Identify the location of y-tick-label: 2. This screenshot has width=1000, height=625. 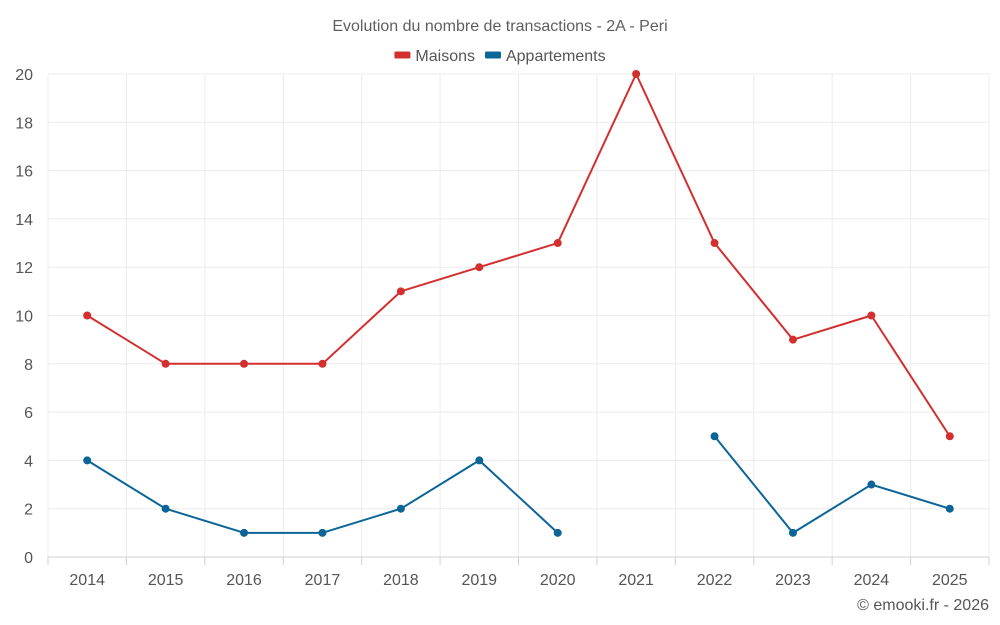
(28, 510).